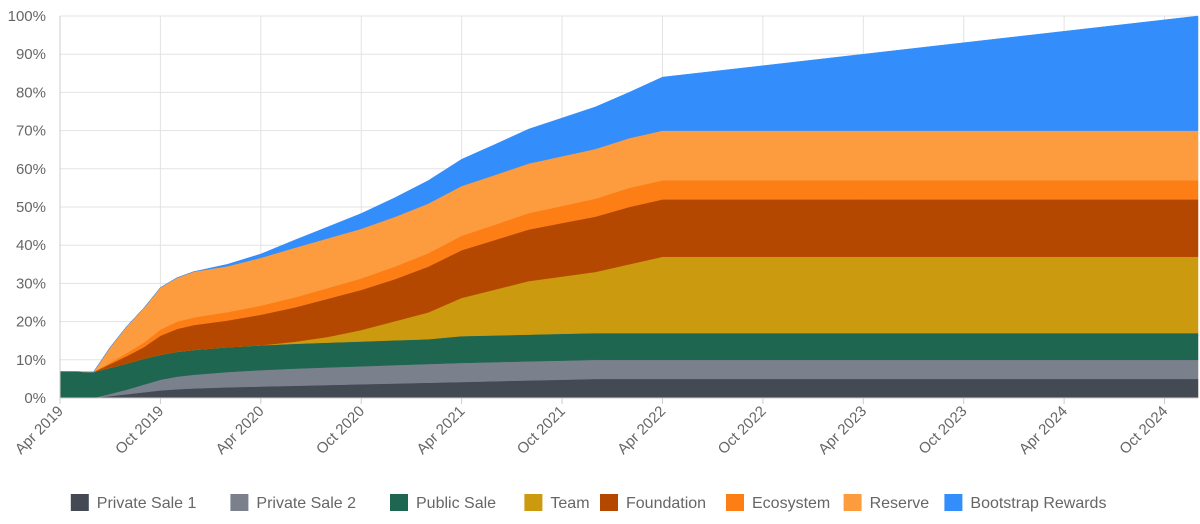 This screenshot has width=1200, height=524. Describe the element at coordinates (1143, 430) in the screenshot. I see `x-tick-label: Oct 2024` at that location.